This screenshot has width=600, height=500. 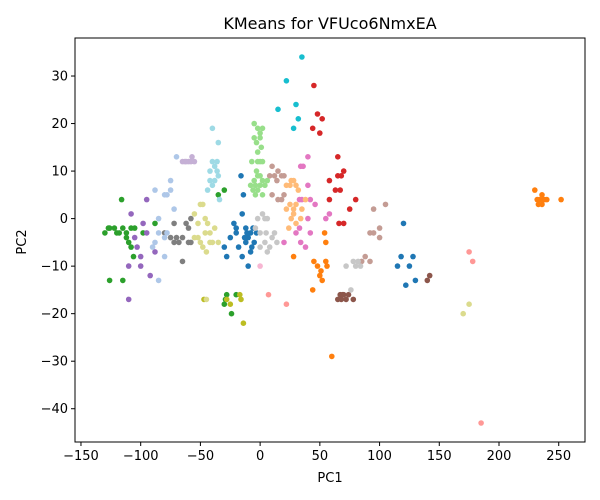 What do you see at coordinates (81, 456) in the screenshot?
I see `x-tick-label: −150` at bounding box center [81, 456].